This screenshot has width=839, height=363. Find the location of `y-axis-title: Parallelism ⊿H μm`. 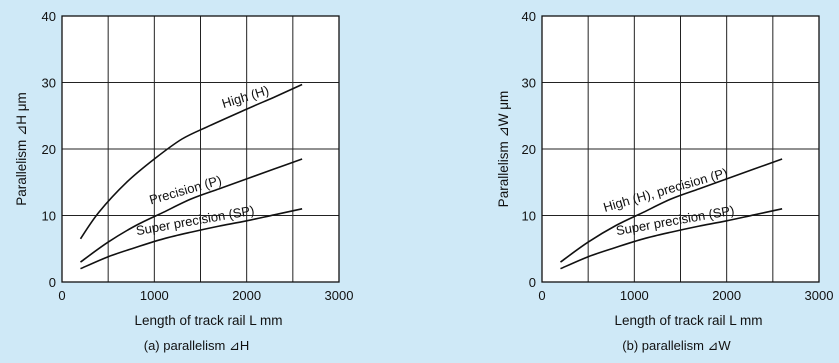

y-axis-title: Parallelism ⊿H μm is located at coordinates (21, 149).